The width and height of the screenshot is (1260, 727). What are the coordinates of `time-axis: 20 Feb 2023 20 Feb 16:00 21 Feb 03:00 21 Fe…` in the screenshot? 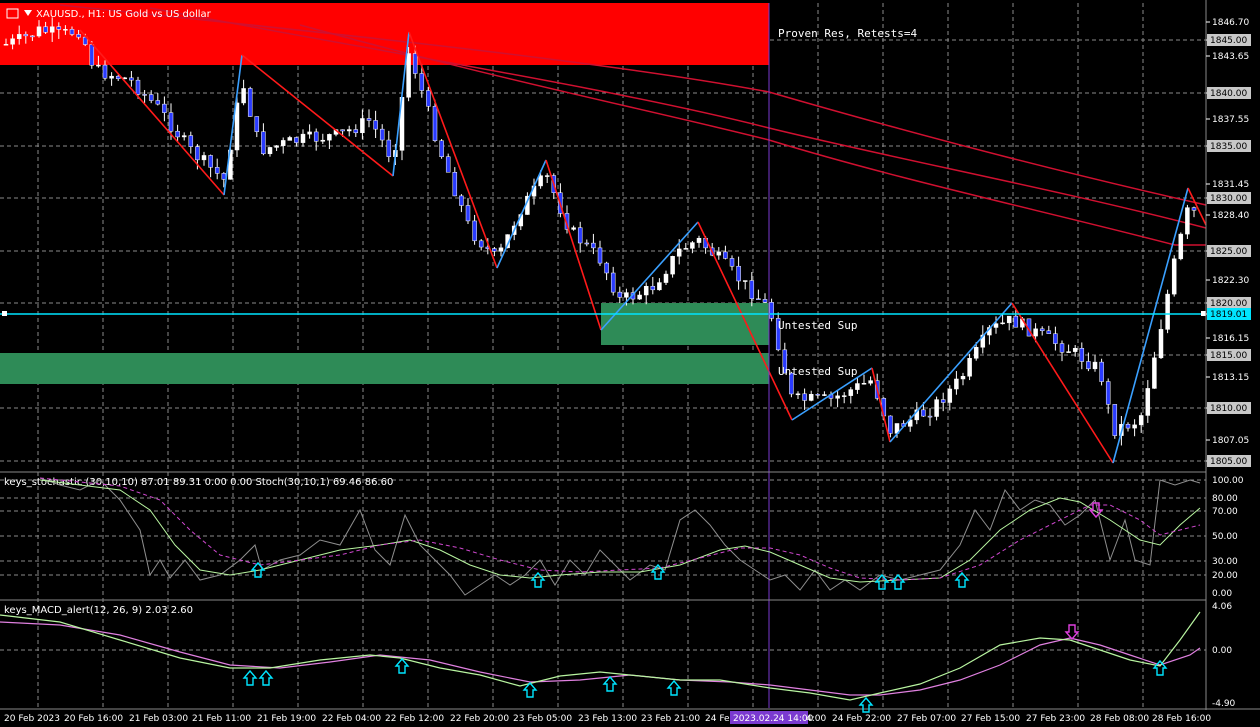 It's located at (607, 717).